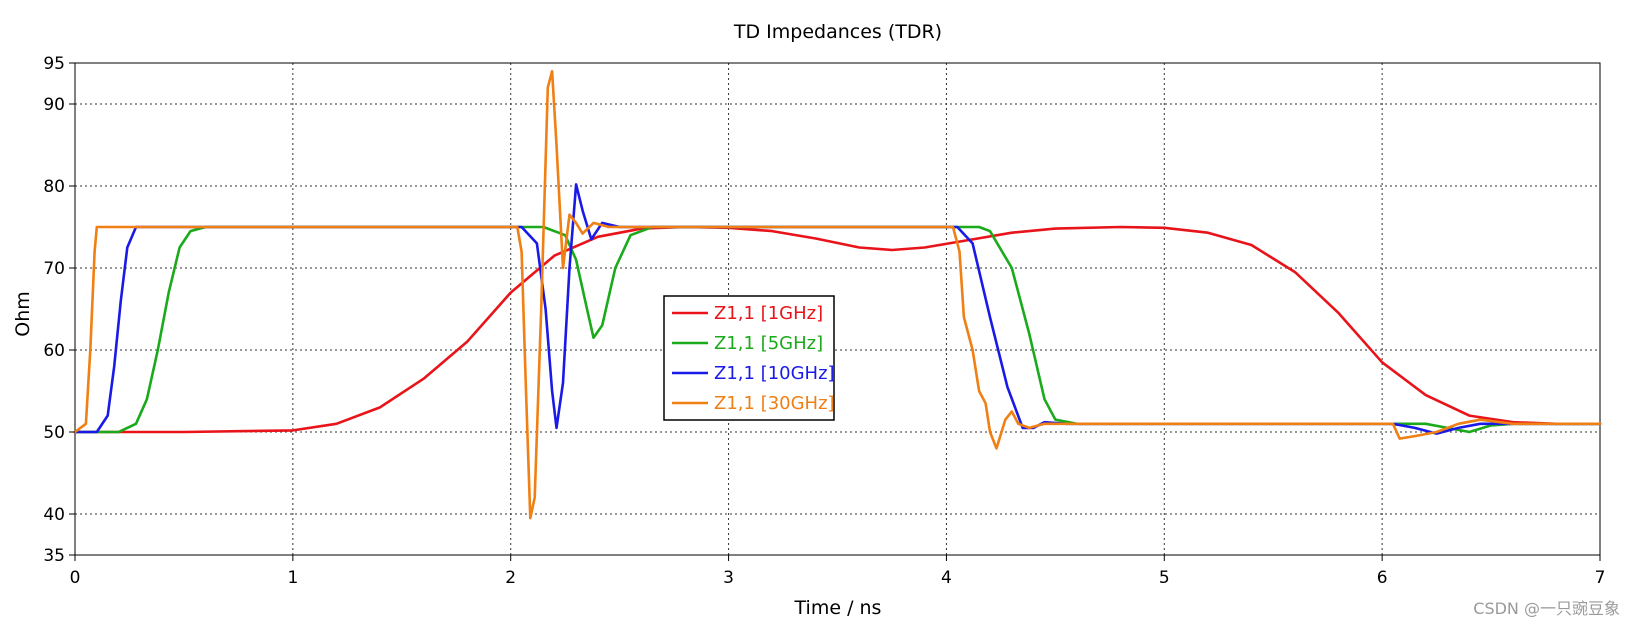 The image size is (1631, 626). Describe the element at coordinates (292, 578) in the screenshot. I see `x-tick-label-1: 1` at that location.